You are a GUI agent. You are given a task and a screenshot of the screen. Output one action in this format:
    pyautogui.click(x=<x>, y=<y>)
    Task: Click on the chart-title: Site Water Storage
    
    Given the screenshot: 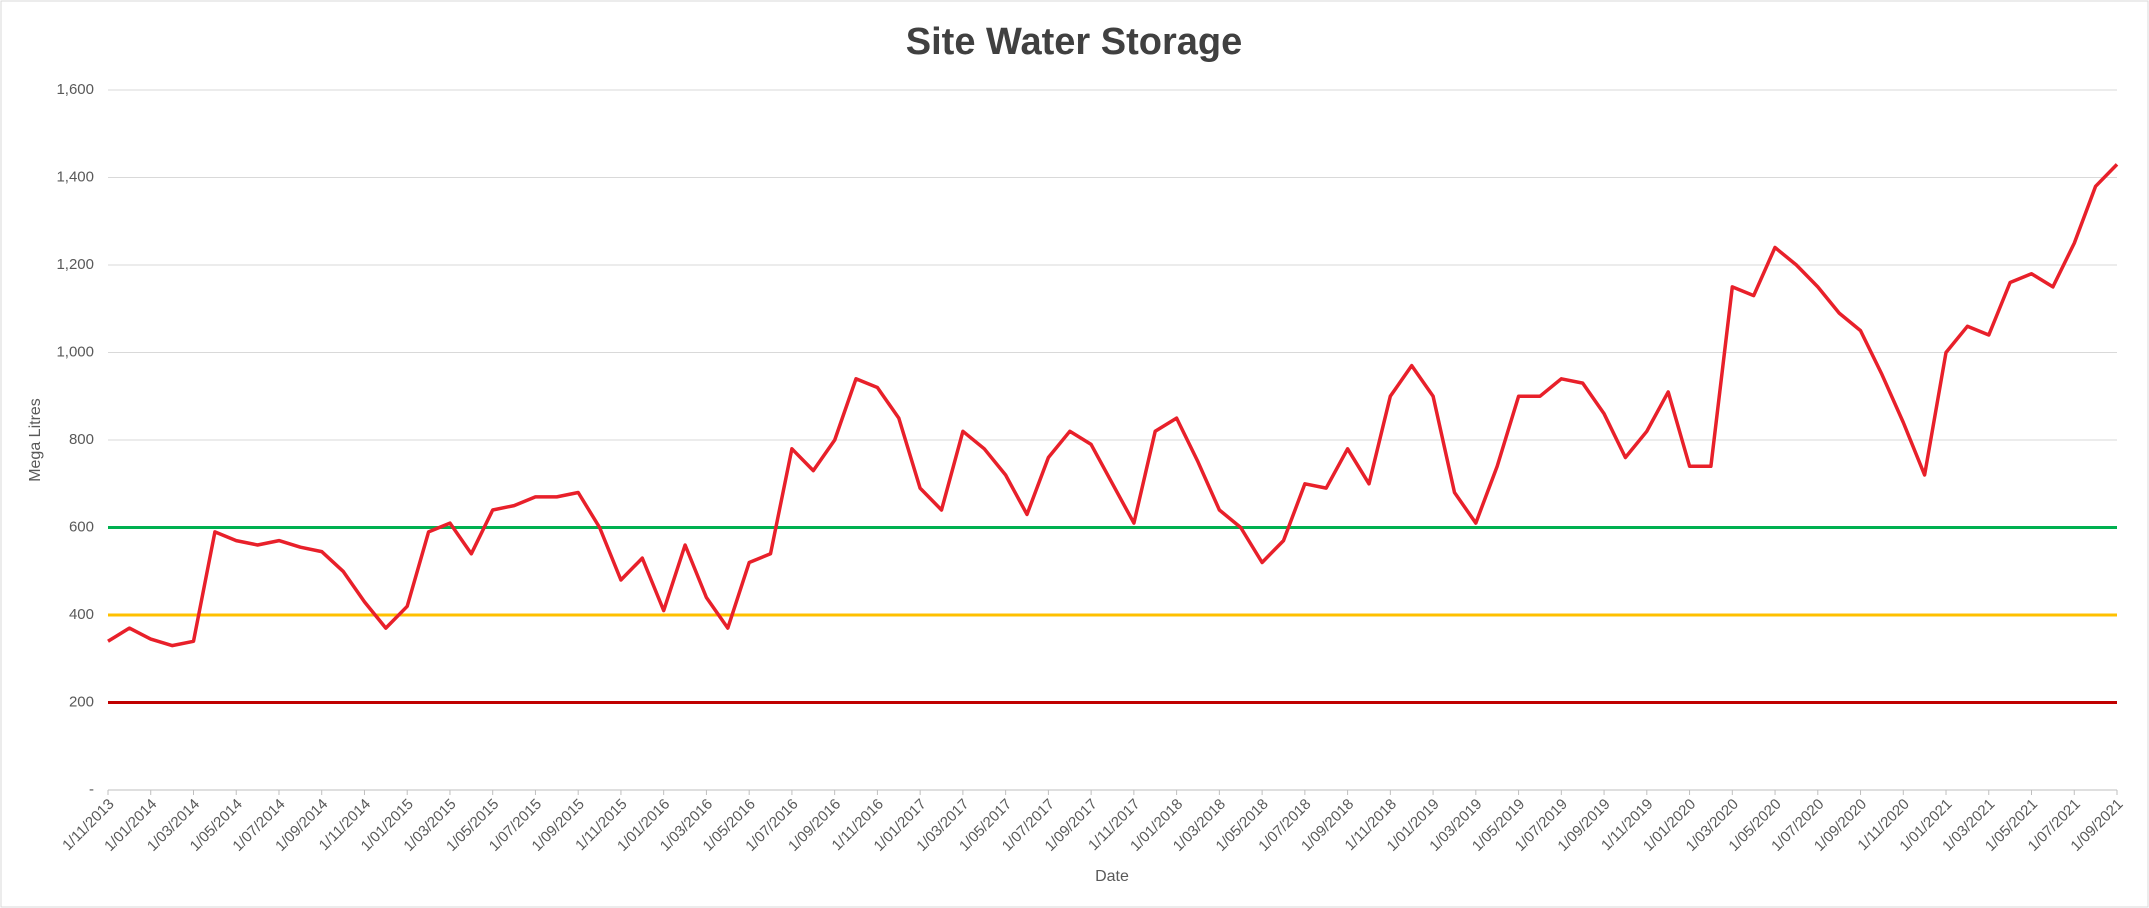 What is the action you would take?
    pyautogui.click(x=1074, y=42)
    